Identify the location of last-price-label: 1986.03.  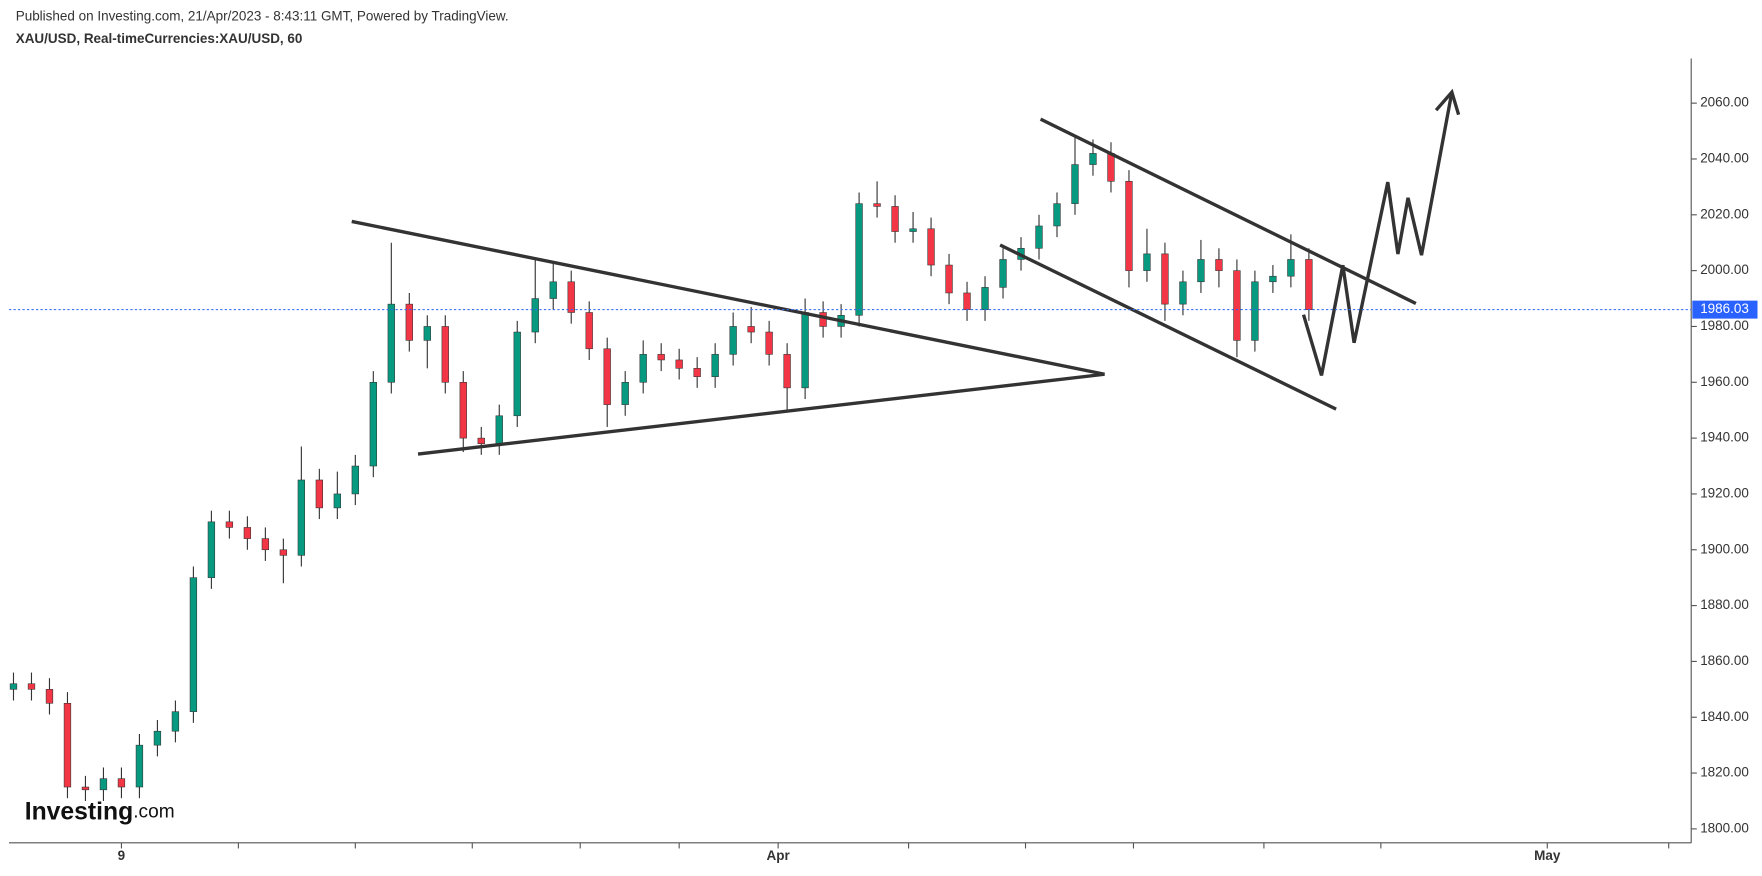
(1724, 308).